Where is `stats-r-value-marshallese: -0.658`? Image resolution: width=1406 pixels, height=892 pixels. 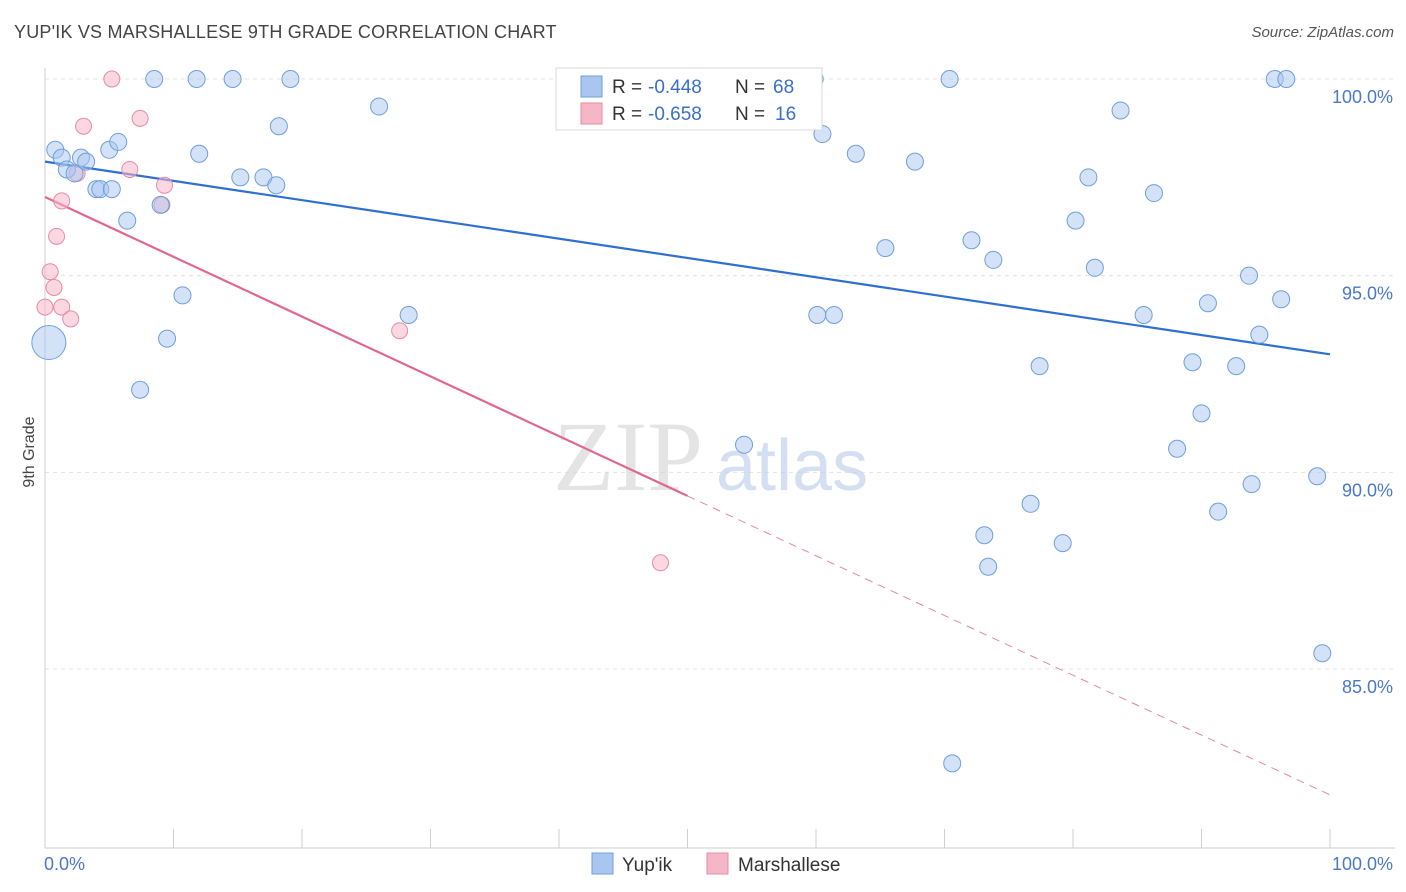
stats-r-value-marshallese: -0.658 is located at coordinates (675, 114).